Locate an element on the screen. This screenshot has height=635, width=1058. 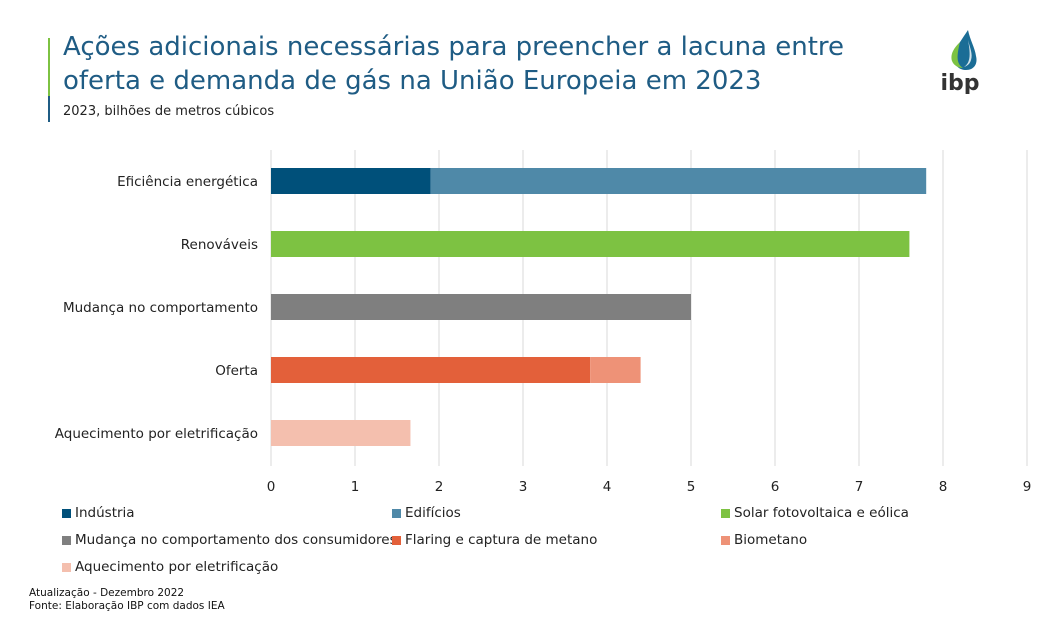
chart-subtitle: 2023, bilhões de metros cúbicos is located at coordinates (169, 111).